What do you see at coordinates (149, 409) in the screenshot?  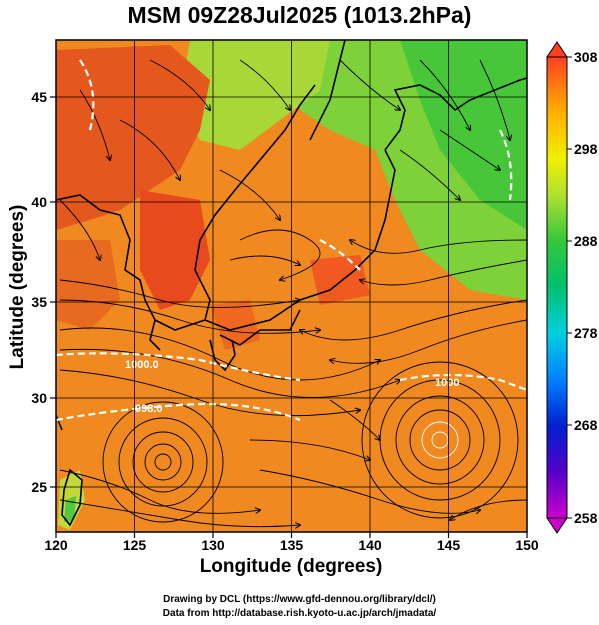 I see `contour-label: 998.0` at bounding box center [149, 409].